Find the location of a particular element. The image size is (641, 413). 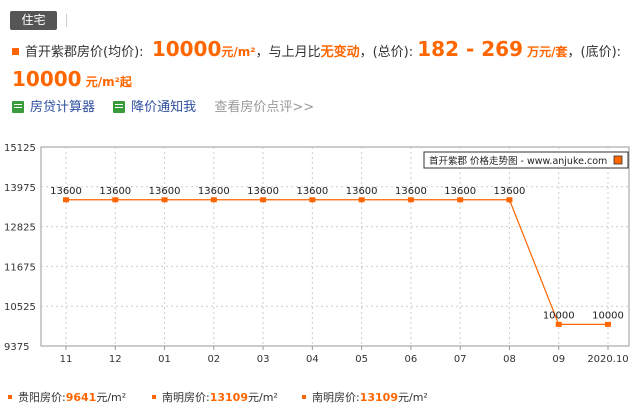

action-links: 房贷计算器 降价通知我 查看房价点评>> is located at coordinates (163, 108).